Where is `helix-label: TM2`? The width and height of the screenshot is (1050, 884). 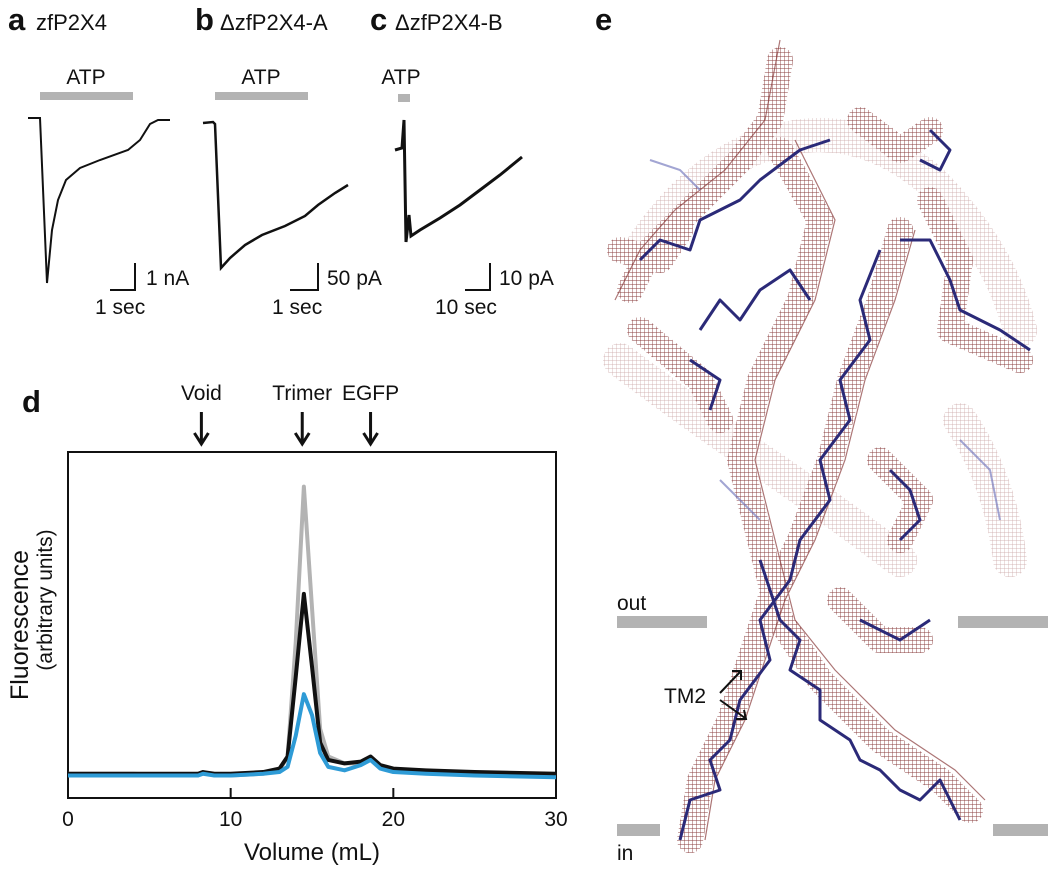
helix-label: TM2 is located at coordinates (685, 696).